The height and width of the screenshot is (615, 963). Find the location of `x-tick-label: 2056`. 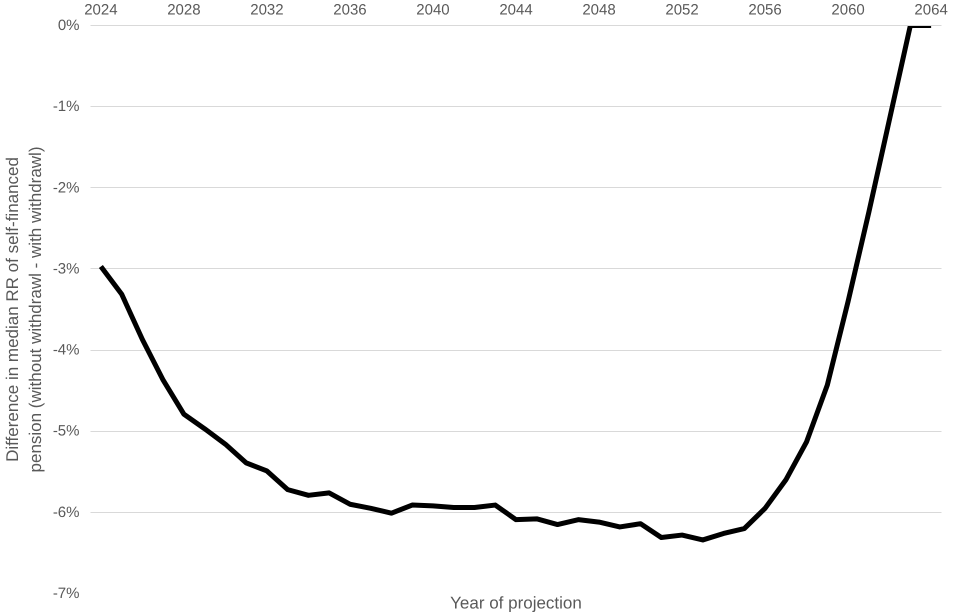

x-tick-label: 2056 is located at coordinates (765, 10).